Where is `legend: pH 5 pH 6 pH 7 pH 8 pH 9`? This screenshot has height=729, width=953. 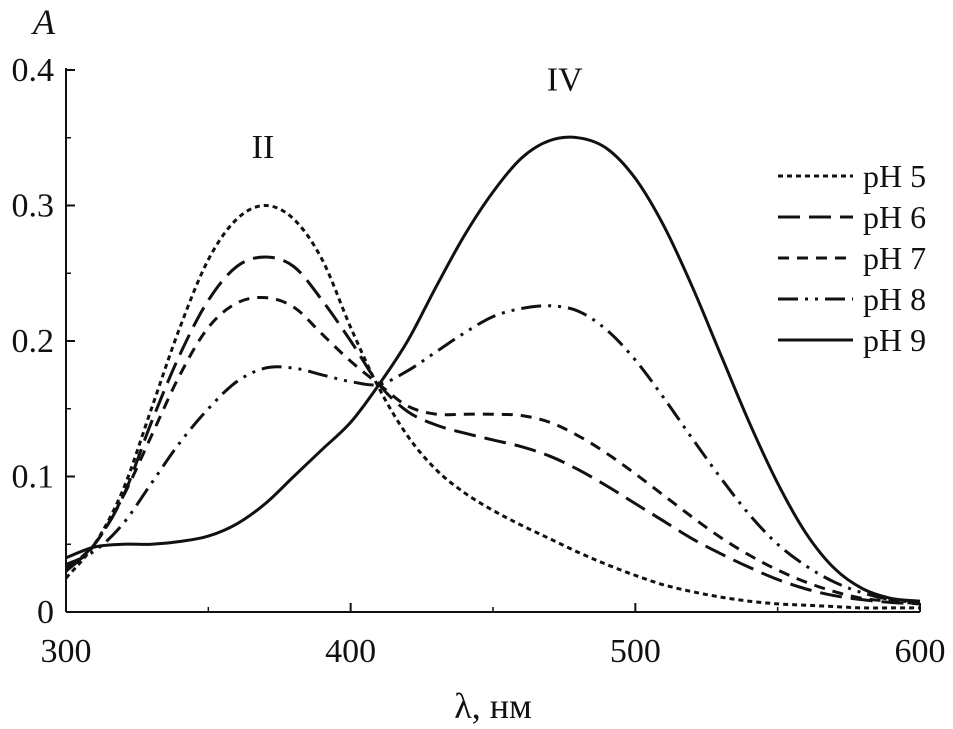
legend: pH 5 pH 6 pH 7 pH 8 pH 9 is located at coordinates (852, 258).